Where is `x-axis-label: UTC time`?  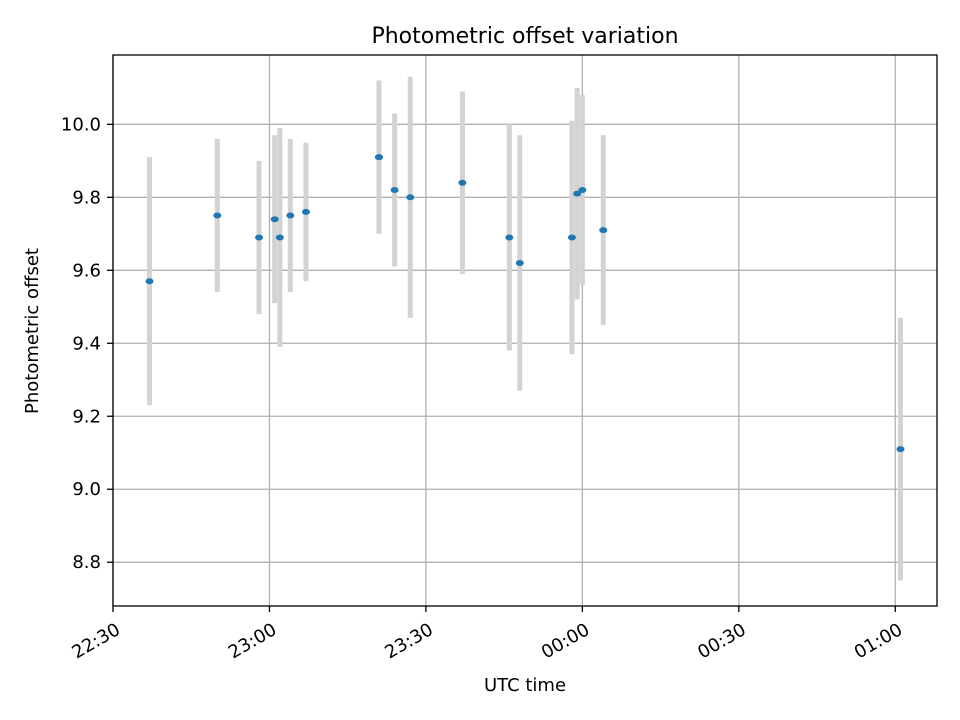
x-axis-label: UTC time is located at coordinates (525, 685).